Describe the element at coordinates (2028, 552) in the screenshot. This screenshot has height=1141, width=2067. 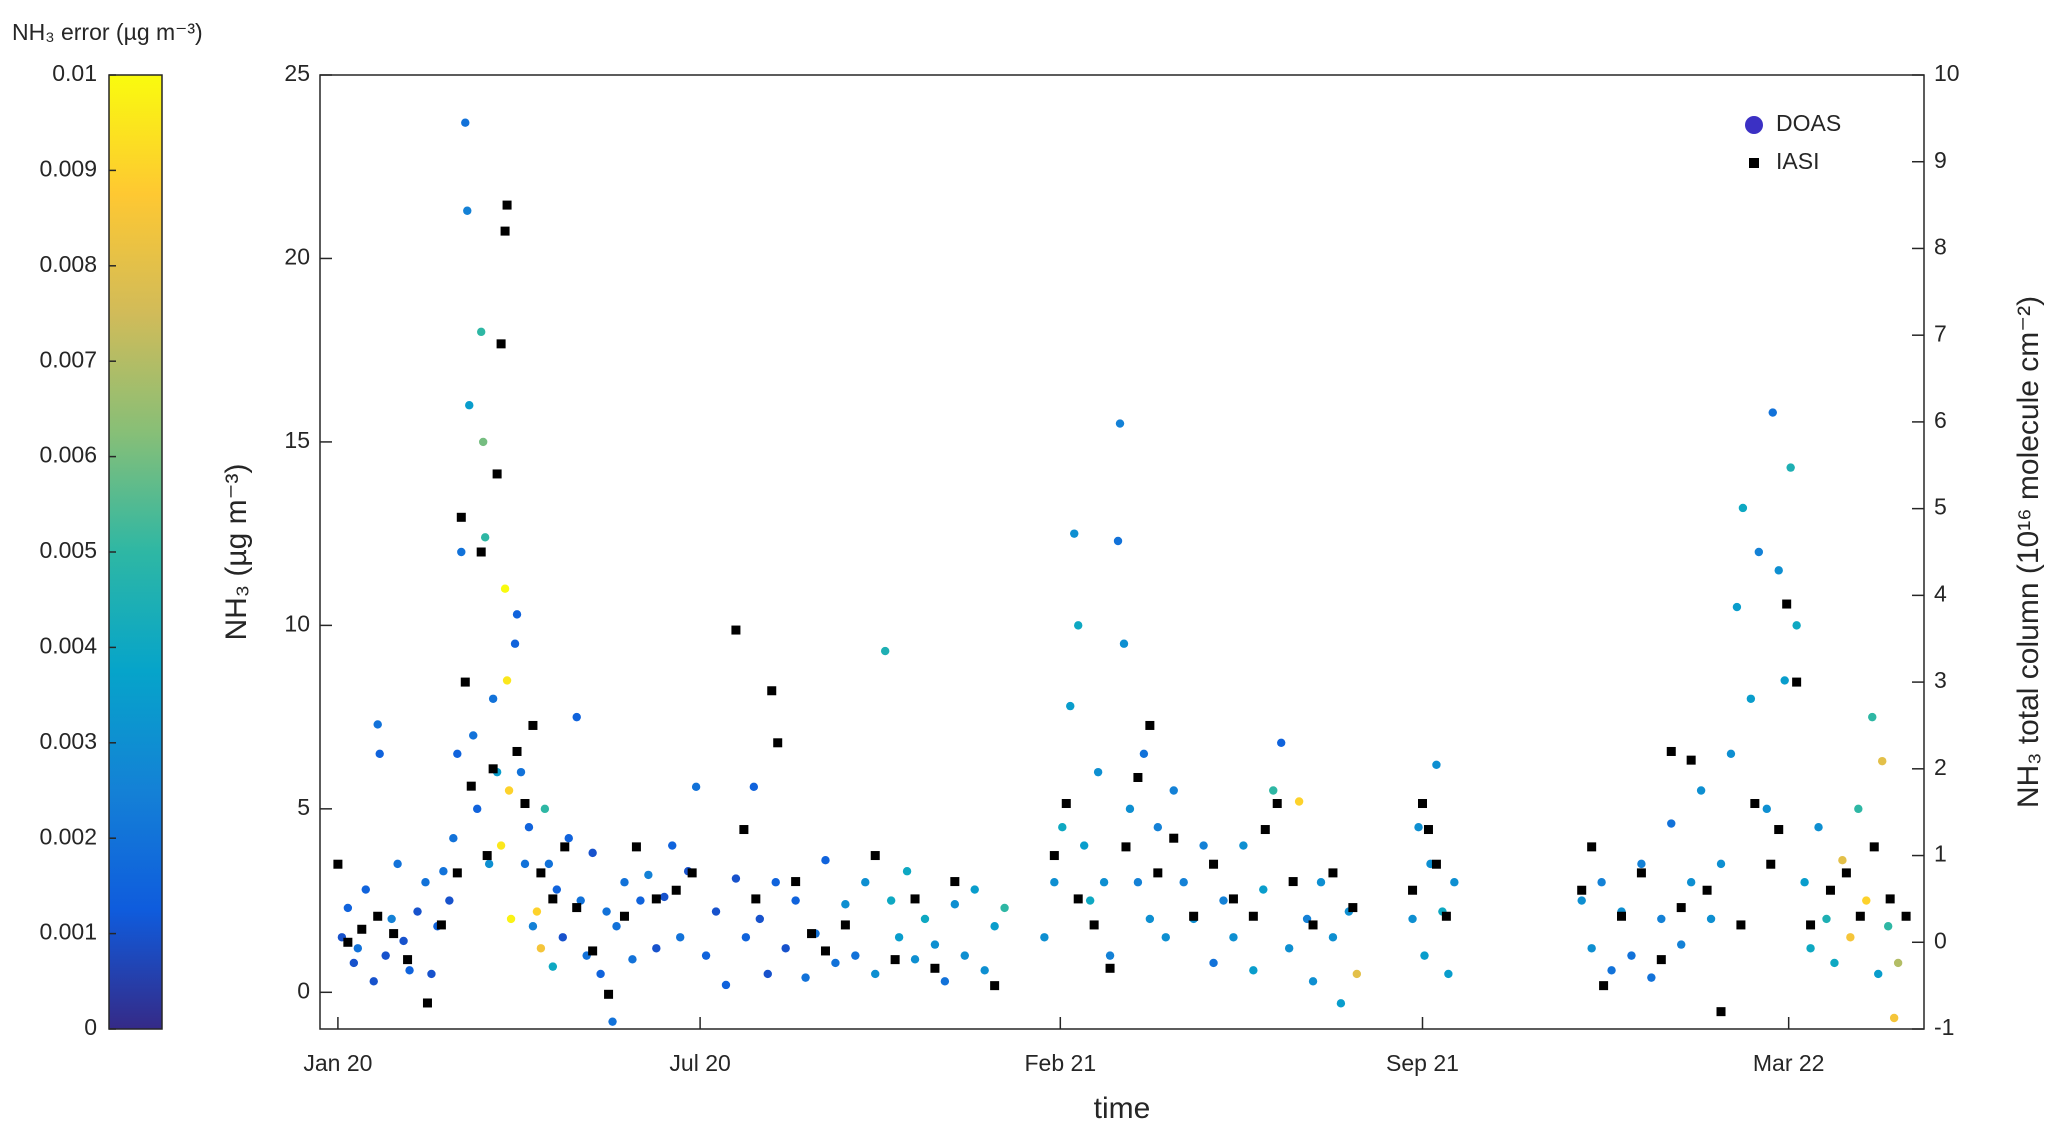
I see `y2-axis-label: NH₃ total column (10¹⁶ molecule cm⁻²)` at that location.